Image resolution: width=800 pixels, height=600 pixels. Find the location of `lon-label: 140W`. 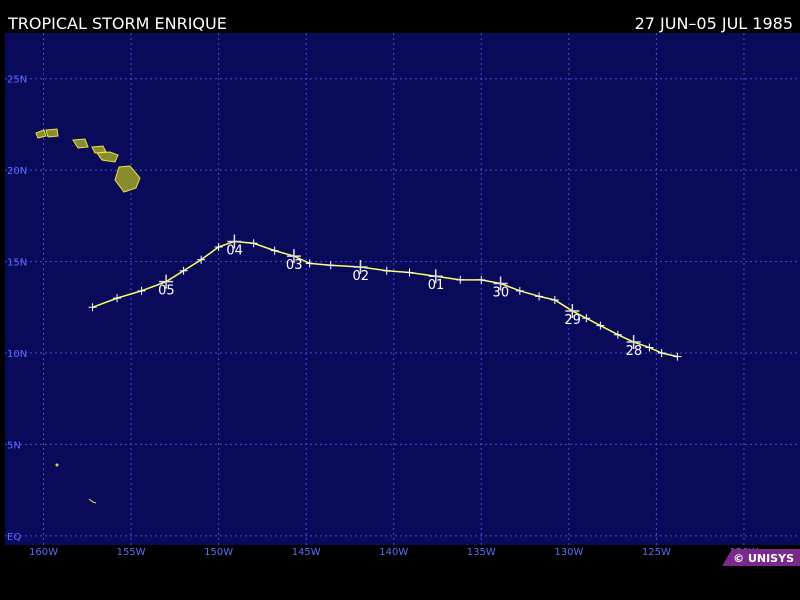

lon-label: 140W is located at coordinates (393, 552).